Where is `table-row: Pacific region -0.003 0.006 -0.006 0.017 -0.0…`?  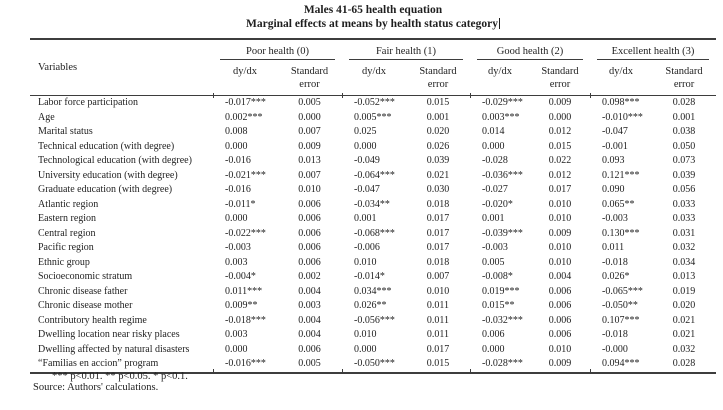 table-row: Pacific region -0.003 0.006 -0.006 0.017 -0.0… is located at coordinates (373, 248).